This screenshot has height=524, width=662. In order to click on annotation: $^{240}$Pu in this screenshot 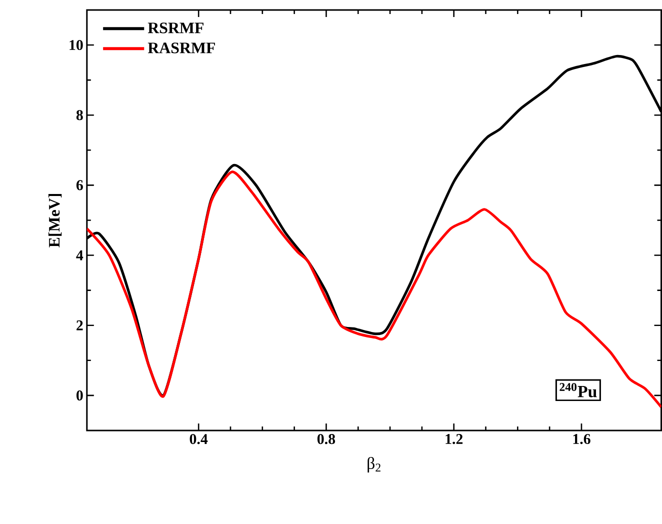, I will do `click(578, 390)`.